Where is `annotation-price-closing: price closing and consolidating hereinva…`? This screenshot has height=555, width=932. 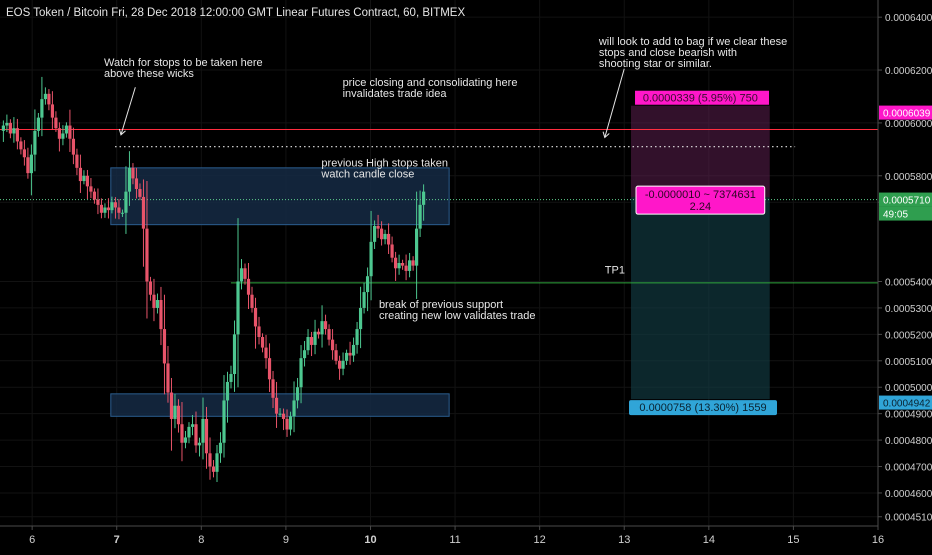
annotation-price-closing: price closing and consolidating hereinva… is located at coordinates (430, 88).